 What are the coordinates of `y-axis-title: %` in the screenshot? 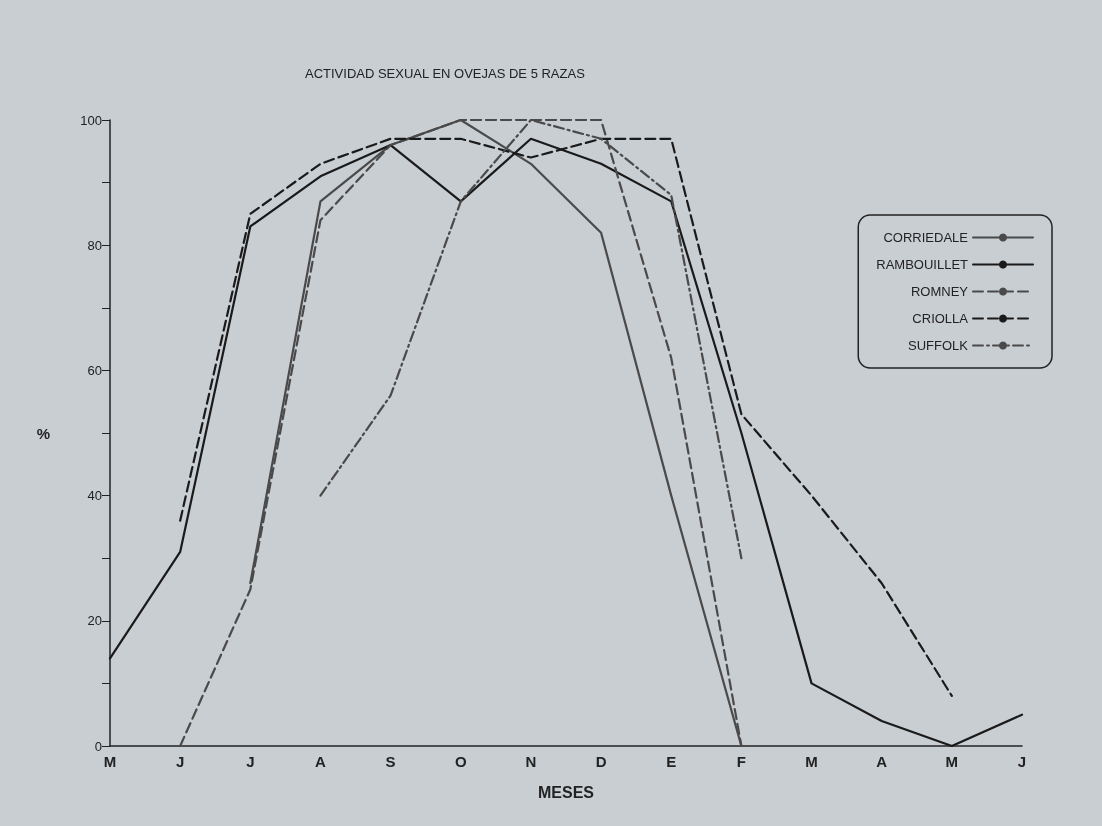 It's located at (43, 433).